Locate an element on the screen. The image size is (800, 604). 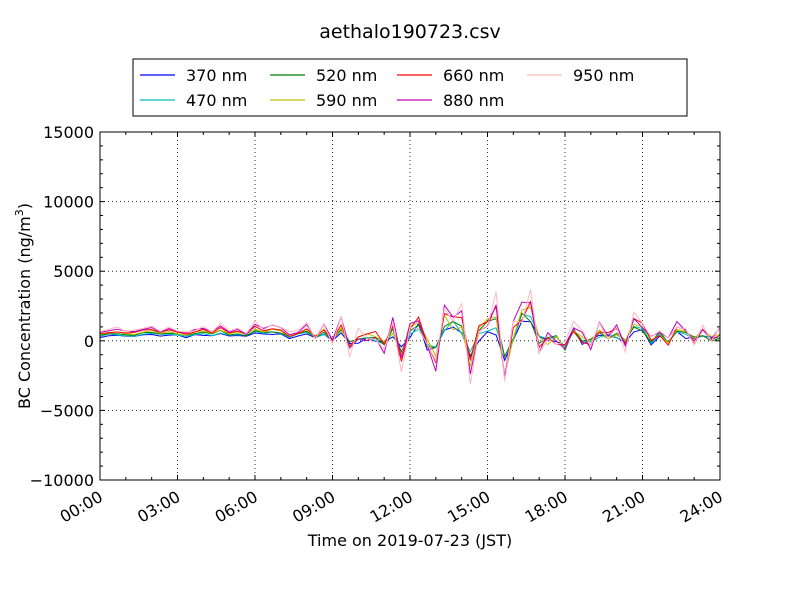
y-tick-label: 15000 is located at coordinates (68, 132).